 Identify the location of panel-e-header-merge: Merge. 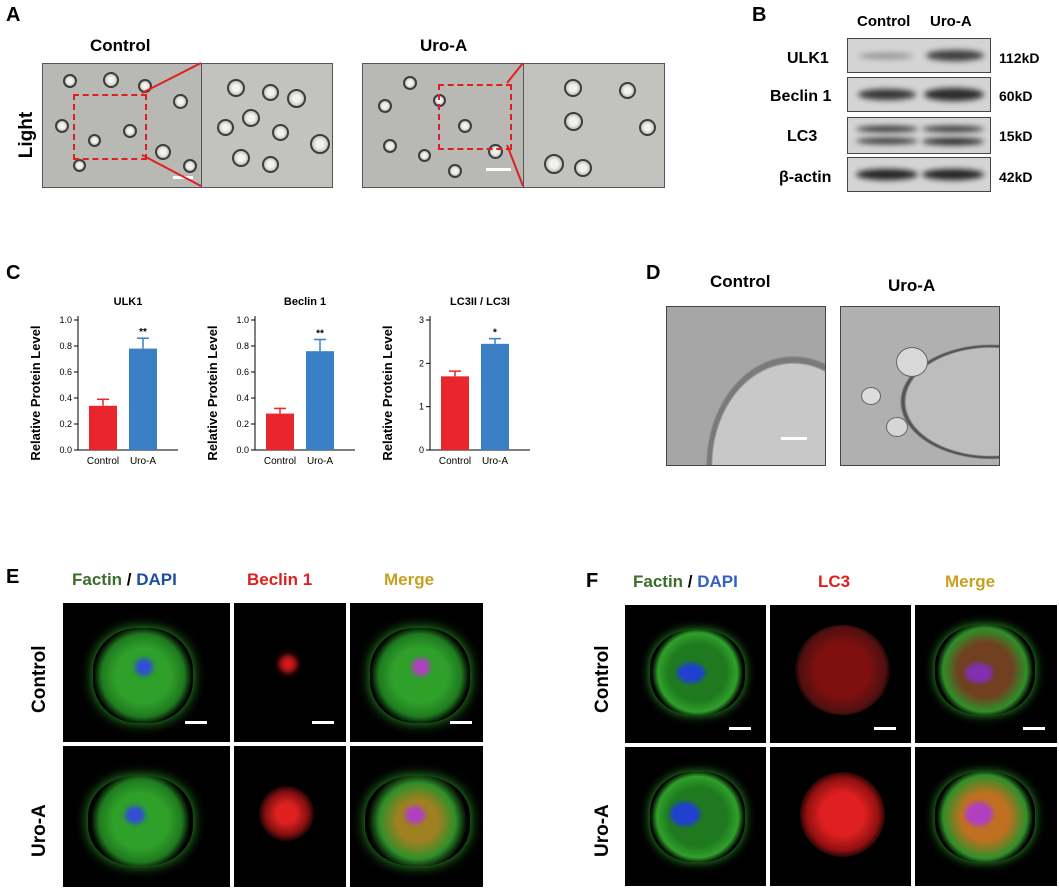
(409, 579).